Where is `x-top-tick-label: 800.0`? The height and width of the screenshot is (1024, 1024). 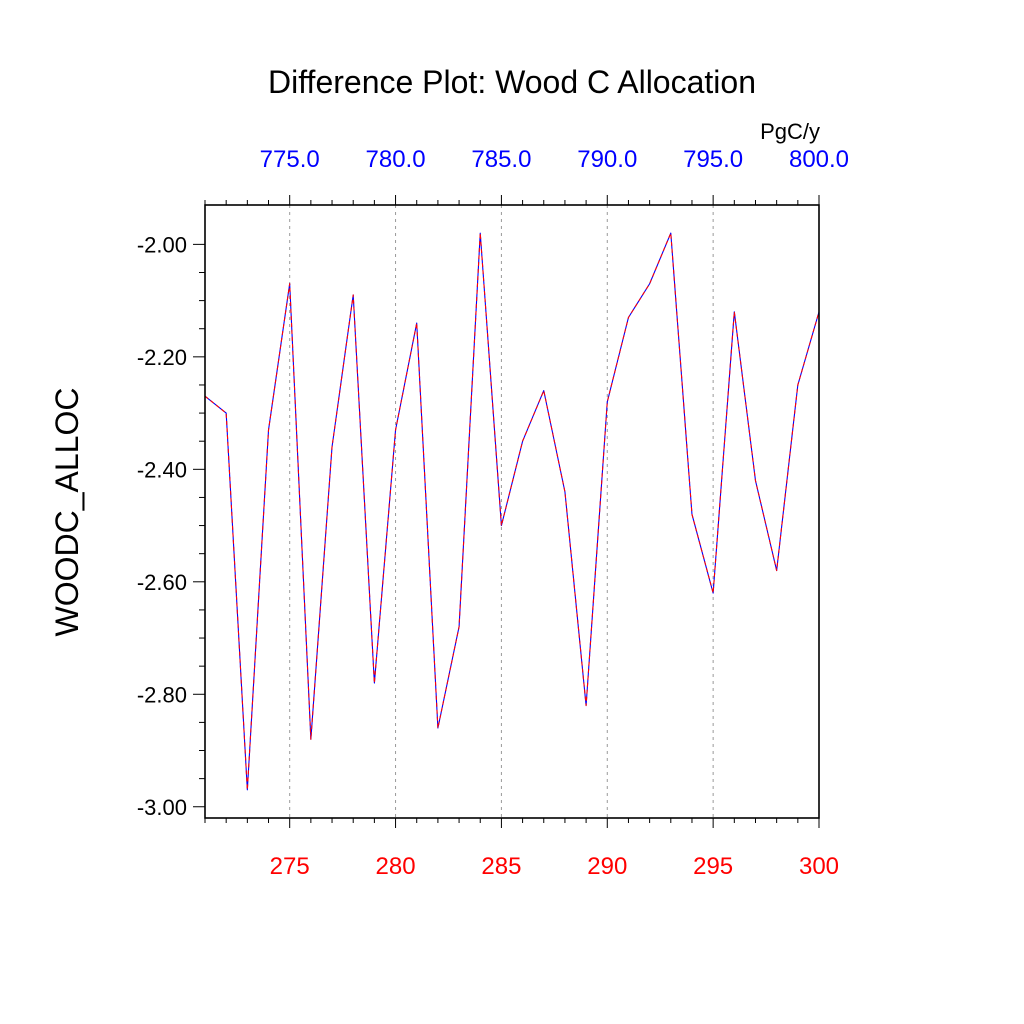 x-top-tick-label: 800.0 is located at coordinates (819, 159).